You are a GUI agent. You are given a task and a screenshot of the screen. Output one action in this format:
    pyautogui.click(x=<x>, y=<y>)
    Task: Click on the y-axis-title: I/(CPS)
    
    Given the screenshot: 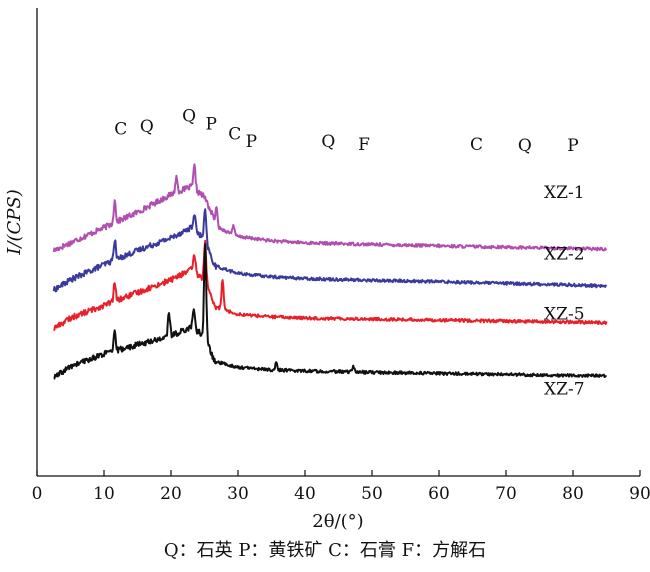 What is the action you would take?
    pyautogui.click(x=14, y=222)
    